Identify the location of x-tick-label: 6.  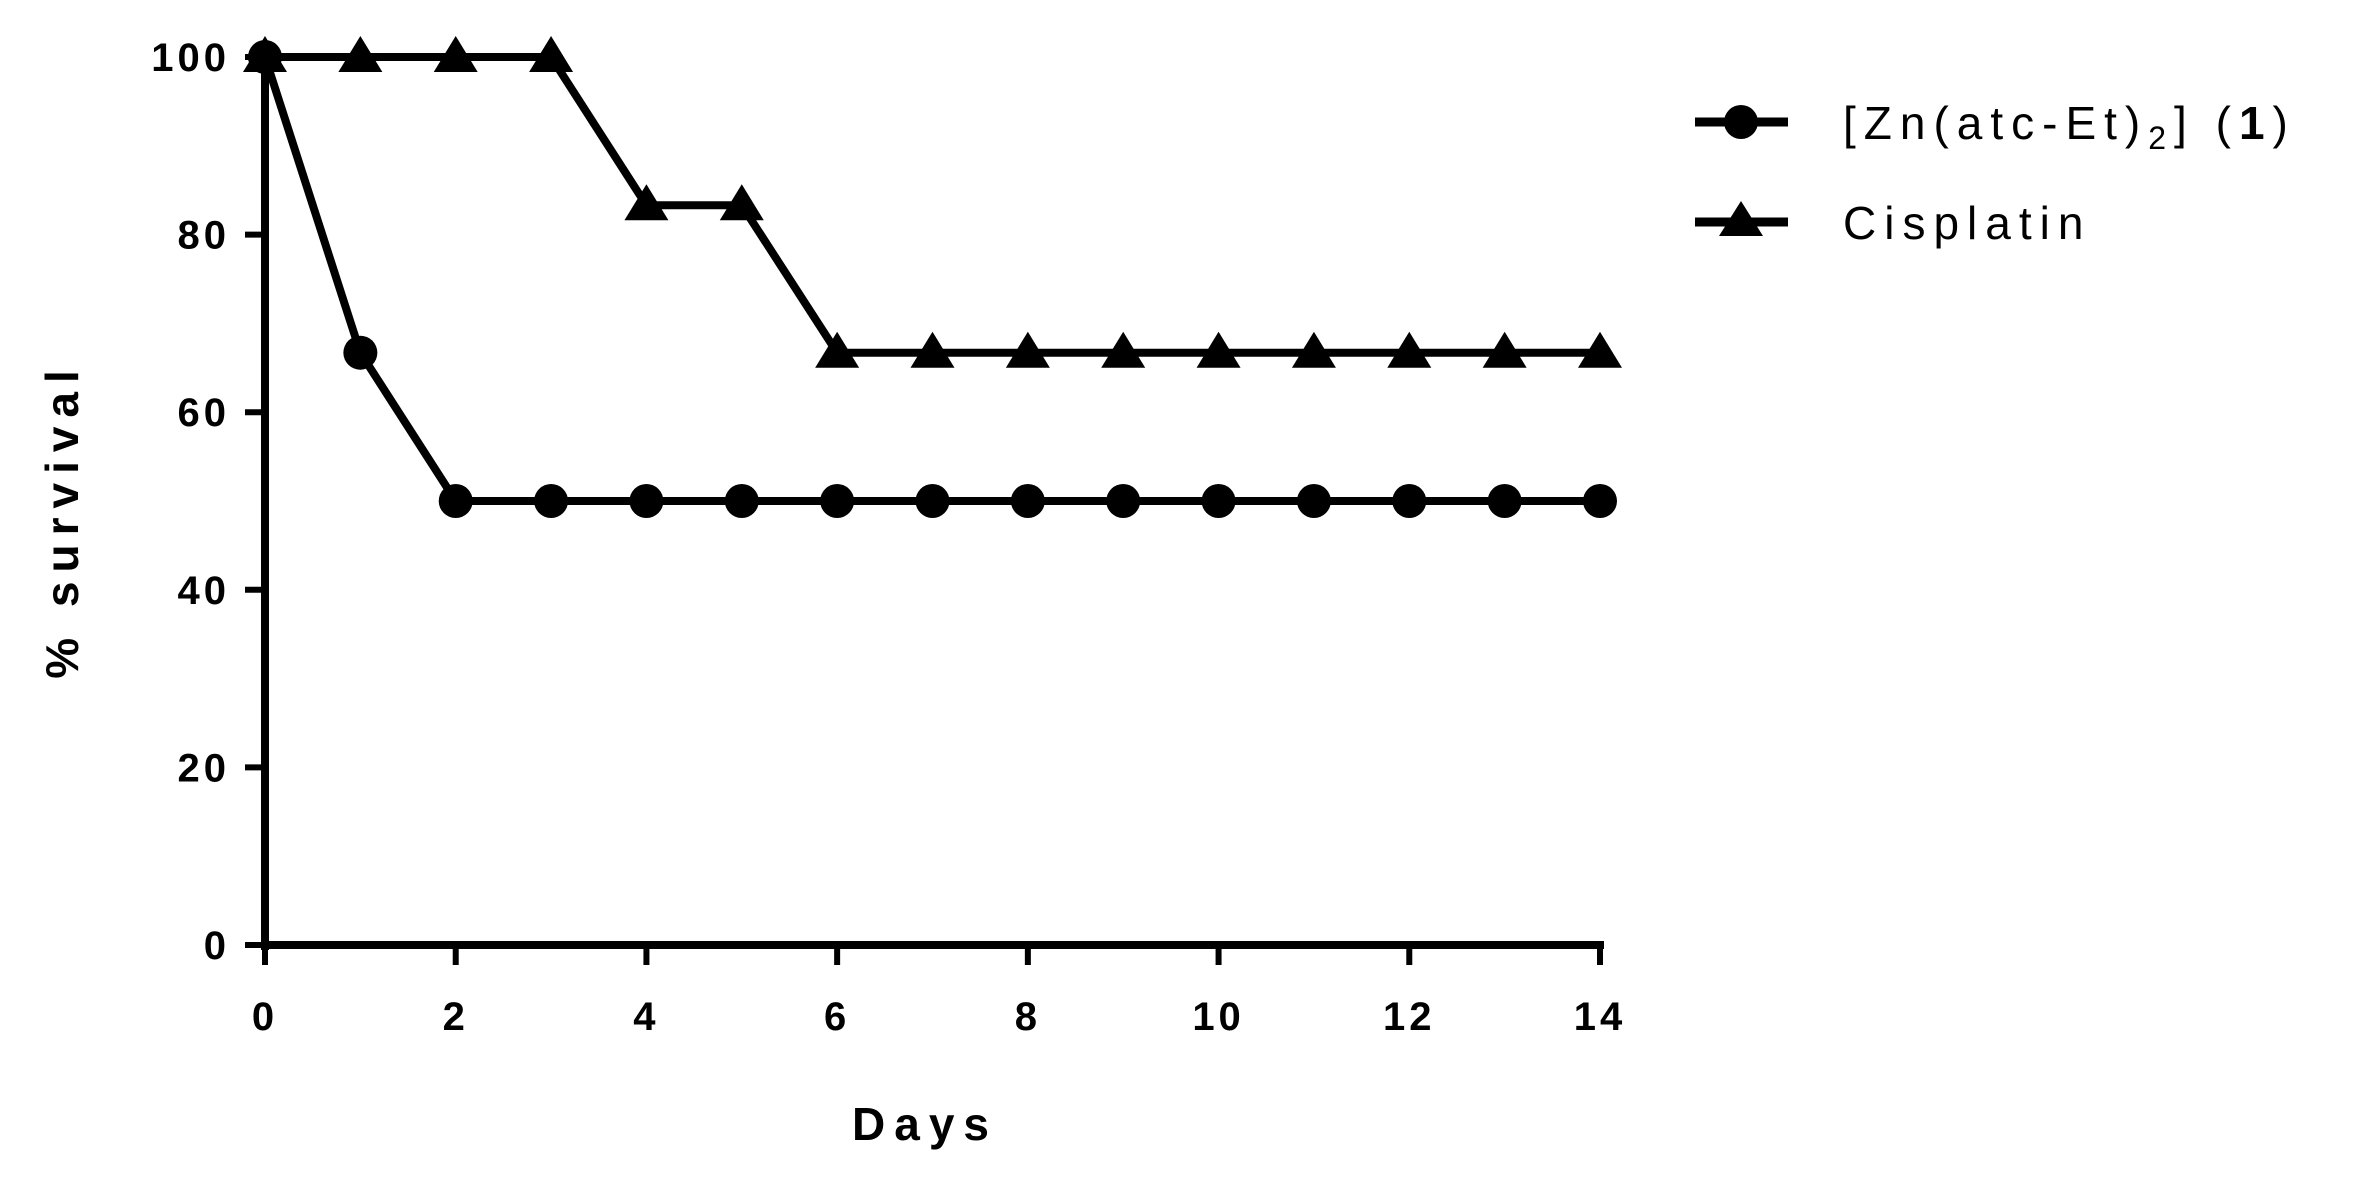
(837, 1017).